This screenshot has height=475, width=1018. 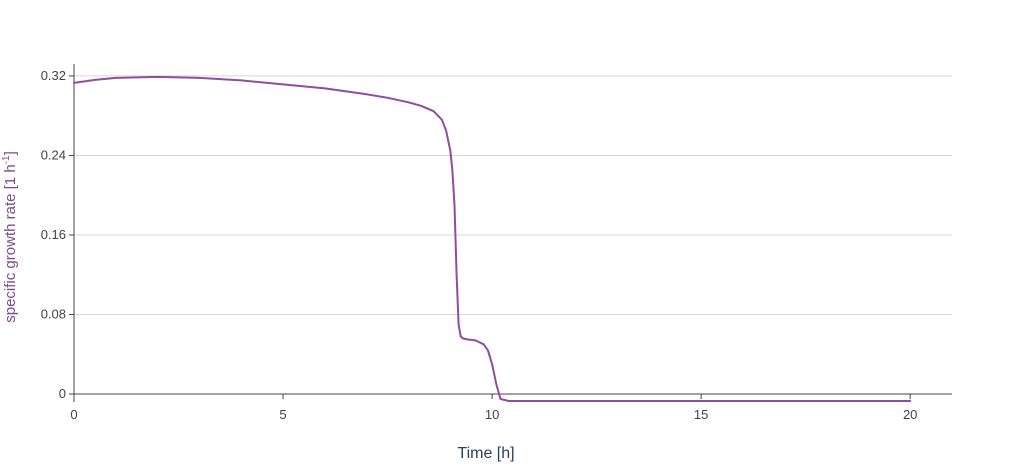 What do you see at coordinates (6, 159) in the screenshot?
I see `y-axis-title-superscript: -1` at bounding box center [6, 159].